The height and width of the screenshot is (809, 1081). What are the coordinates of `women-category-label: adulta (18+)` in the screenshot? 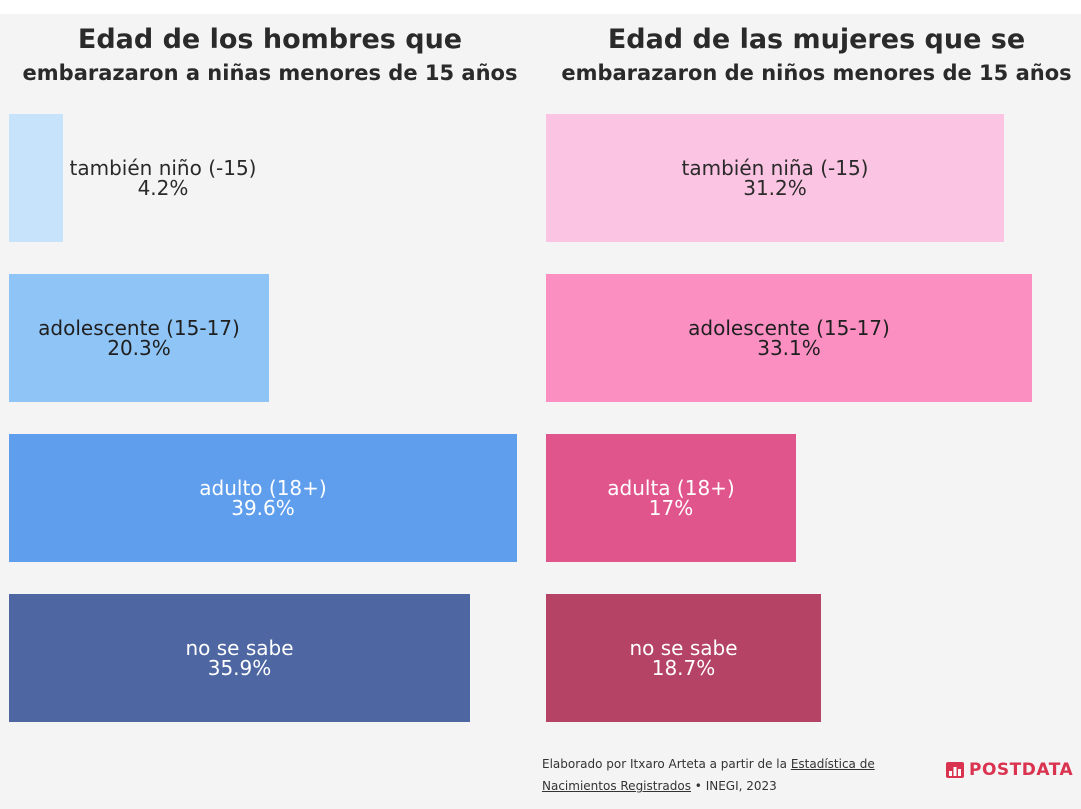 It's located at (671, 488).